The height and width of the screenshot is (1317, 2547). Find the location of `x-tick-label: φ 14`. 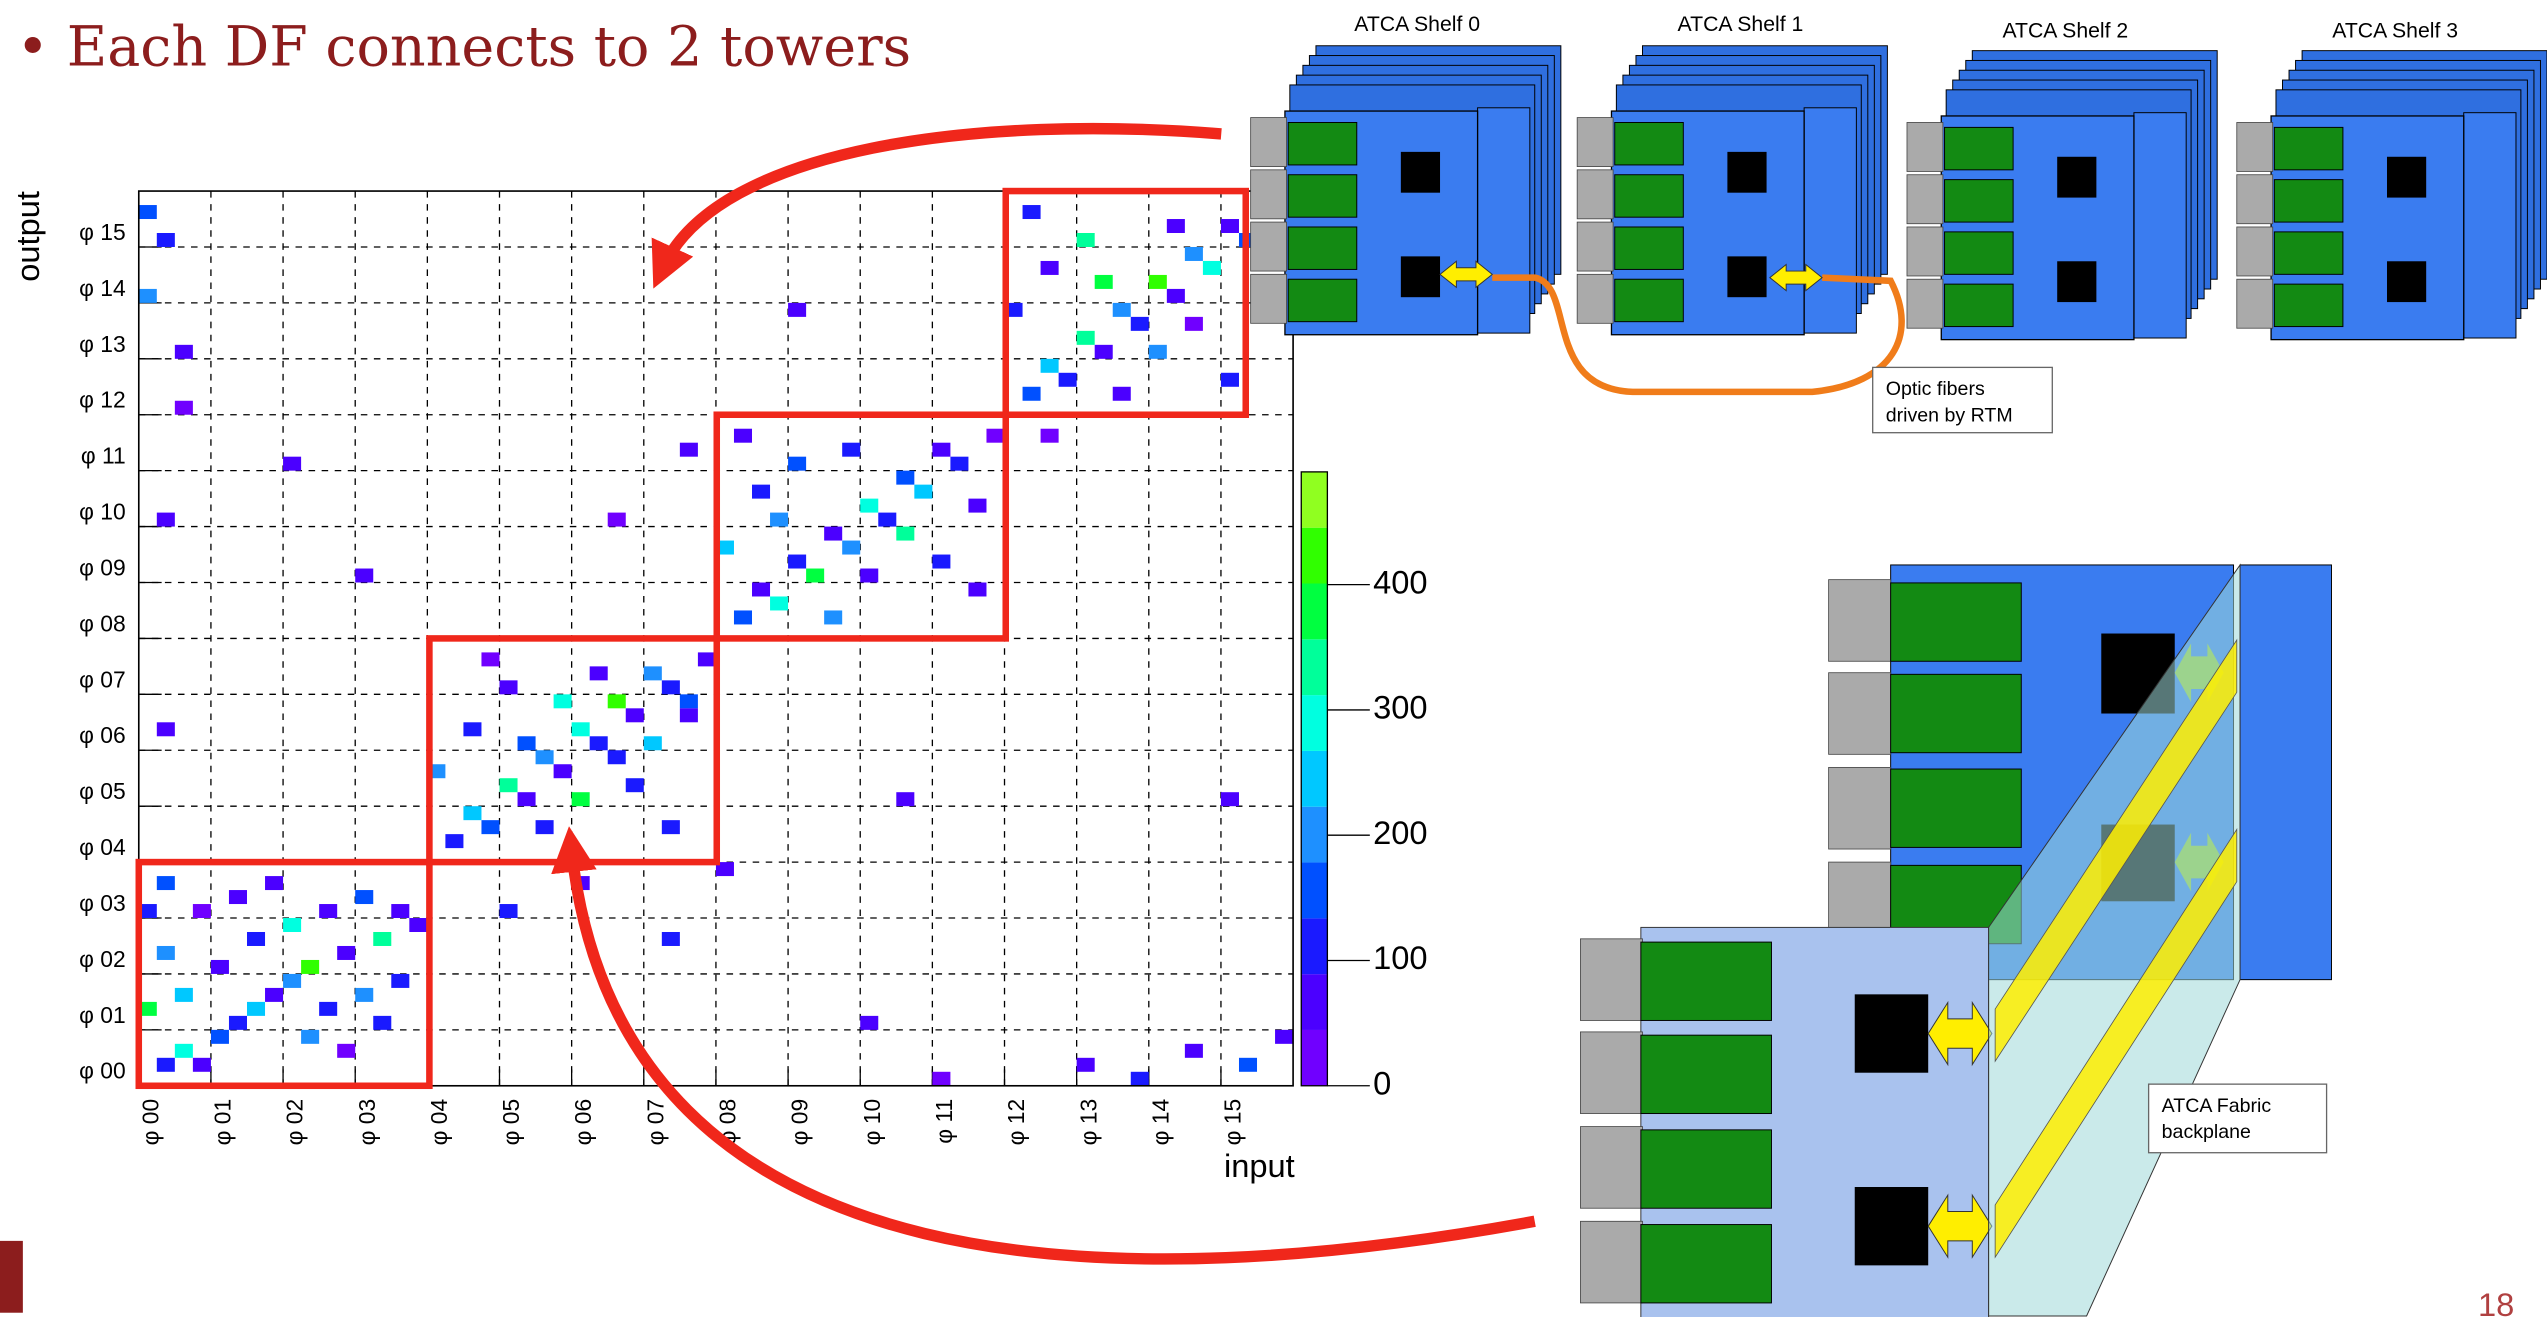

x-tick-label: φ 14 is located at coordinates (1160, 1122).